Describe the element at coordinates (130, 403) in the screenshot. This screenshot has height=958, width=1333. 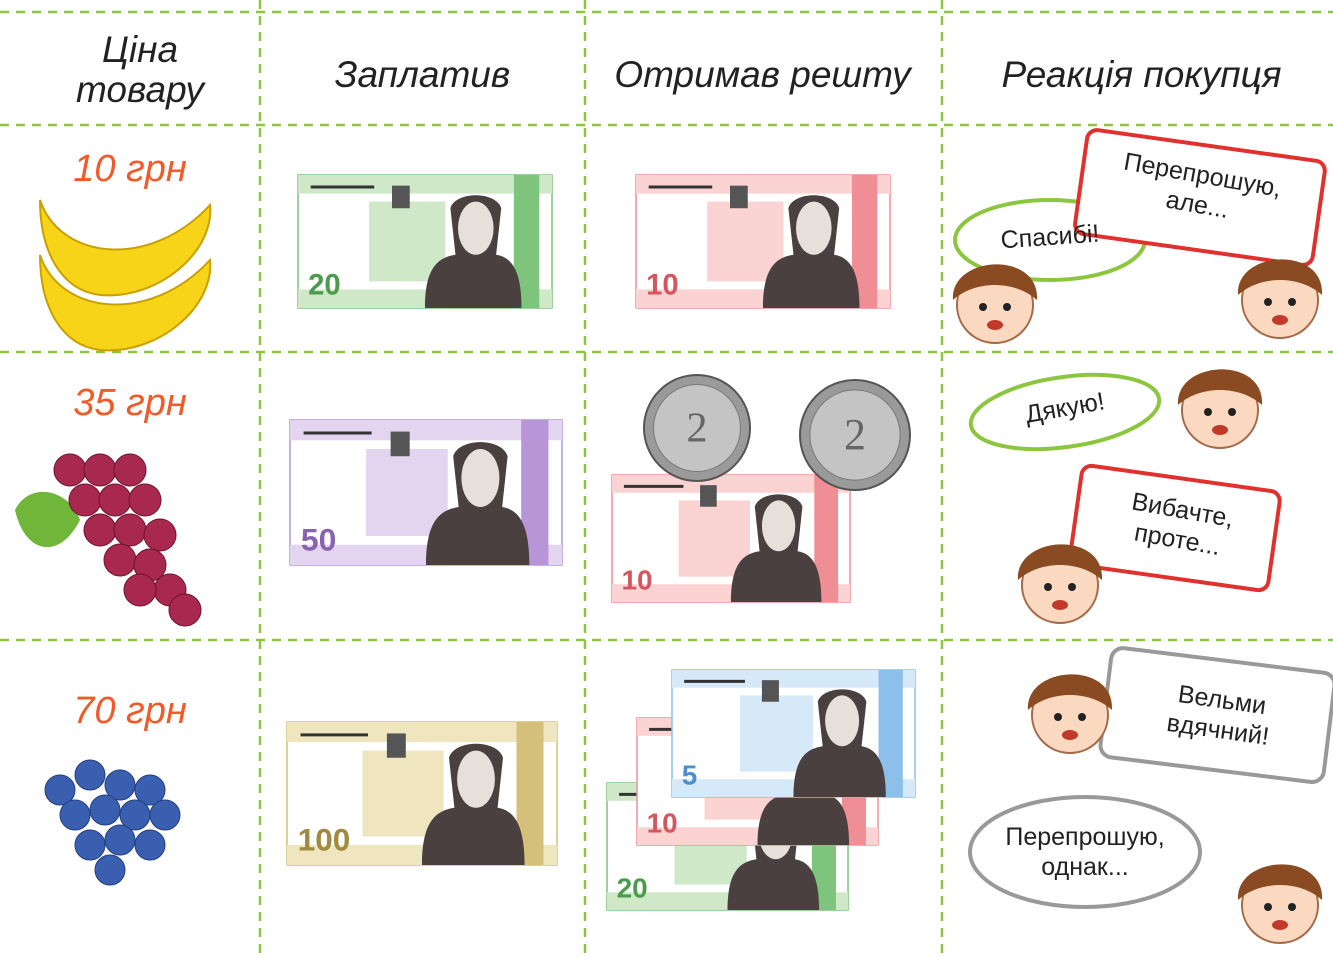
I see `price: 35 грн` at that location.